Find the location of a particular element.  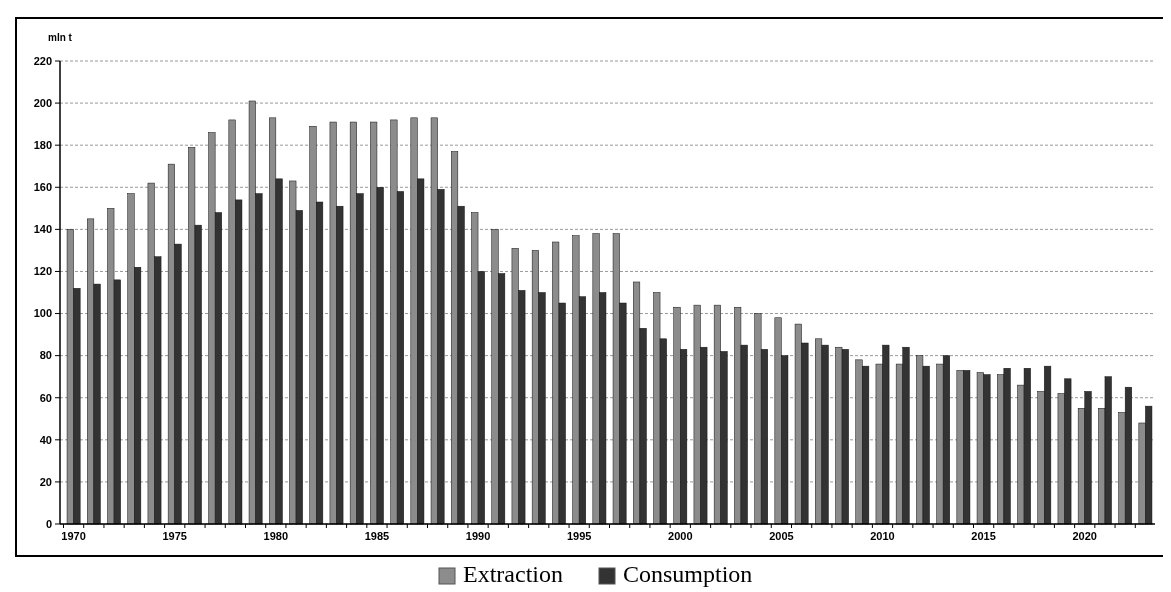

y-tick-label: 120 is located at coordinates (42, 271).